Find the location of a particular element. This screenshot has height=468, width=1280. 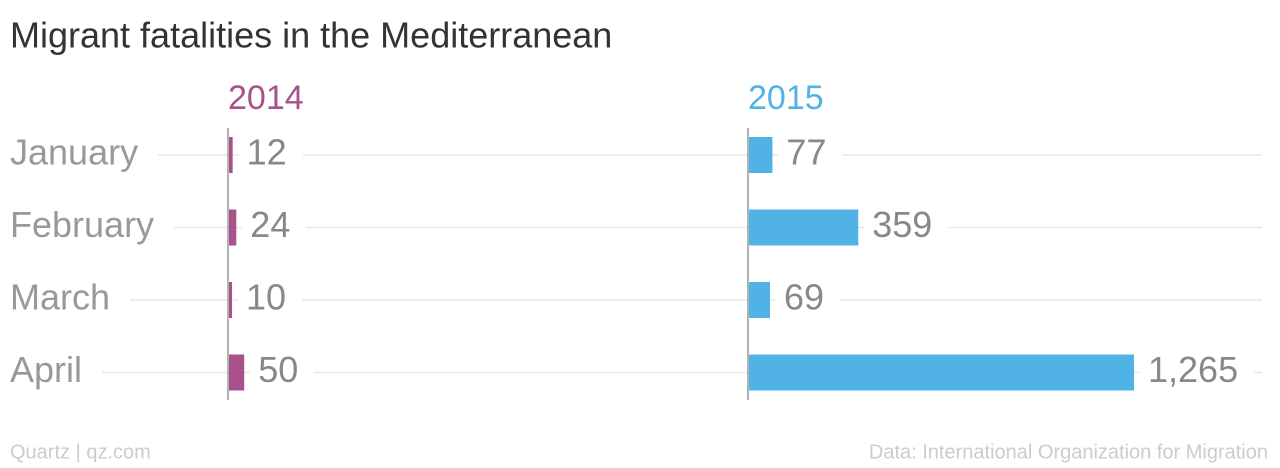

category-label: April is located at coordinates (46, 369).